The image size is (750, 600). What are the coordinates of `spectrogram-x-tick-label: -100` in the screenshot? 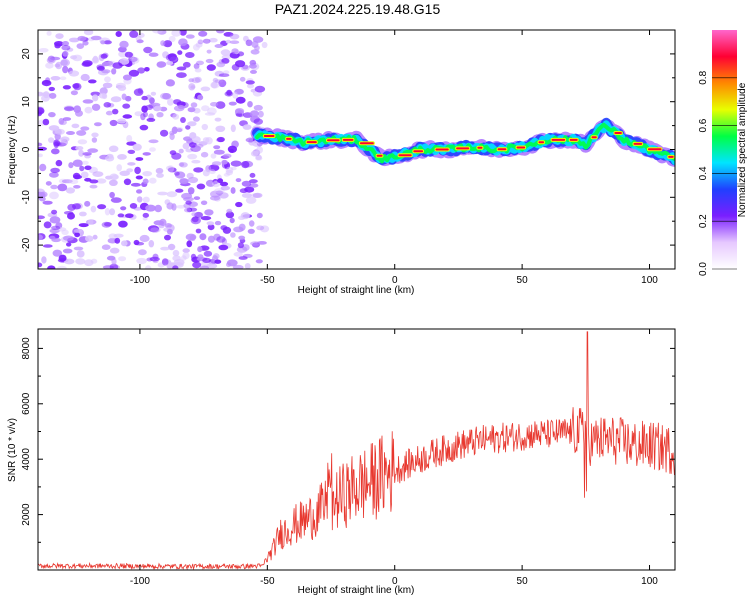 It's located at (140, 280).